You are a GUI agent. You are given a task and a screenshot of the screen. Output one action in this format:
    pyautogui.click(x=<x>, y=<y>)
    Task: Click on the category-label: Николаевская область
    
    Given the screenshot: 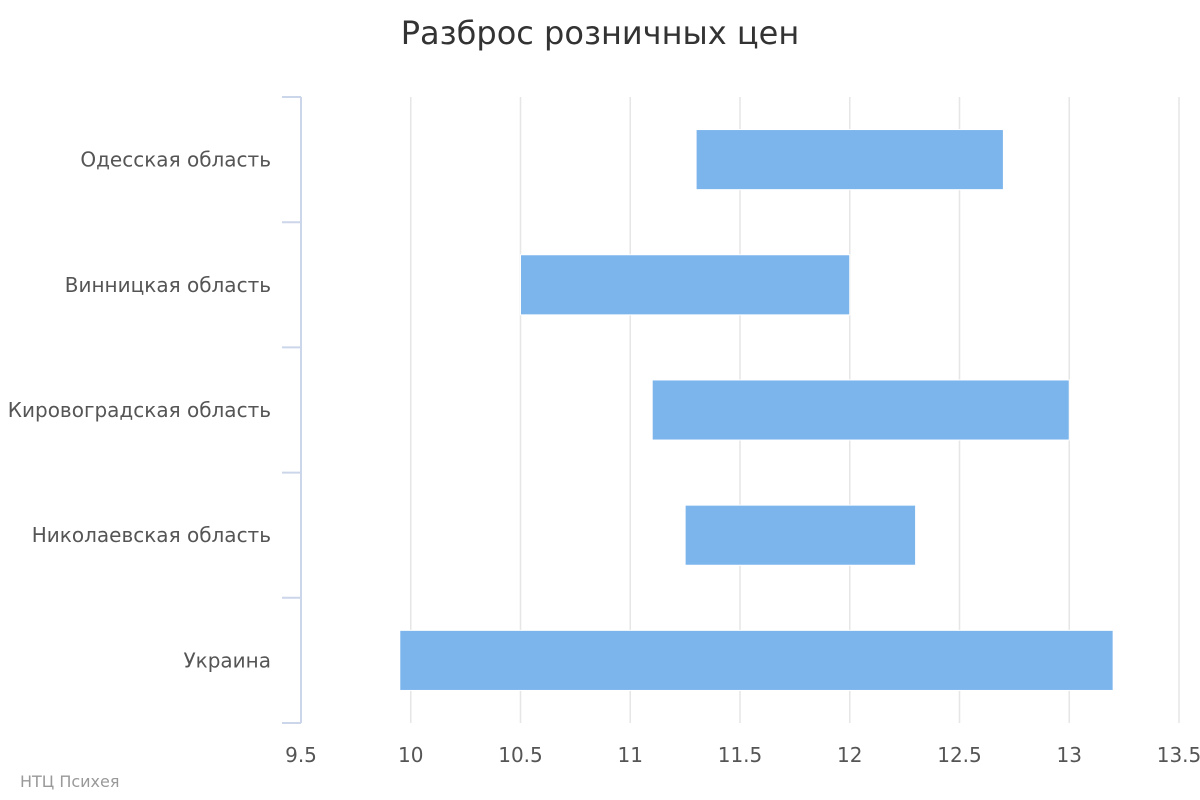 What is the action you would take?
    pyautogui.click(x=151, y=535)
    